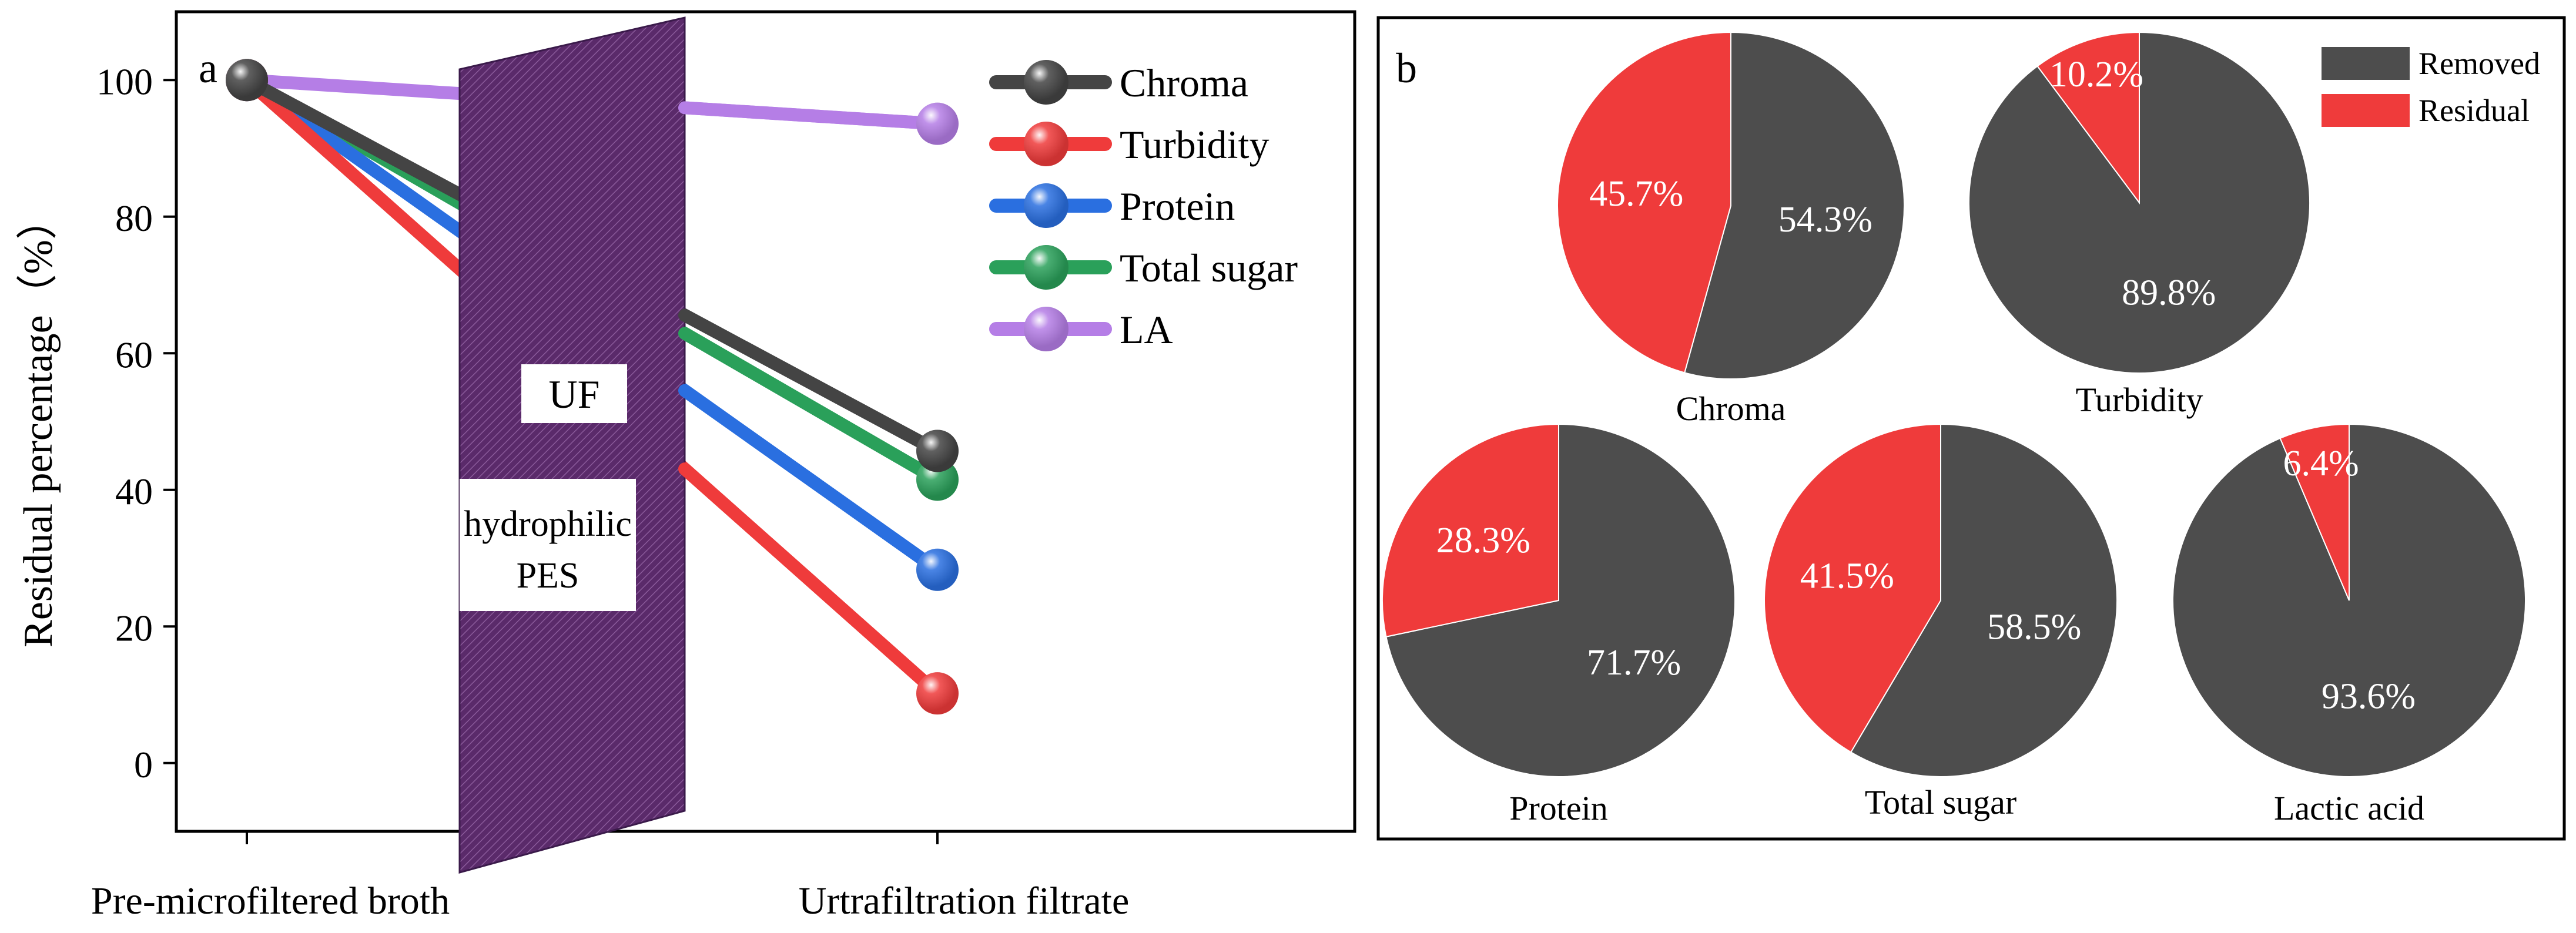  What do you see at coordinates (548, 524) in the screenshot?
I see `membrane-material-label: hydrophilic` at bounding box center [548, 524].